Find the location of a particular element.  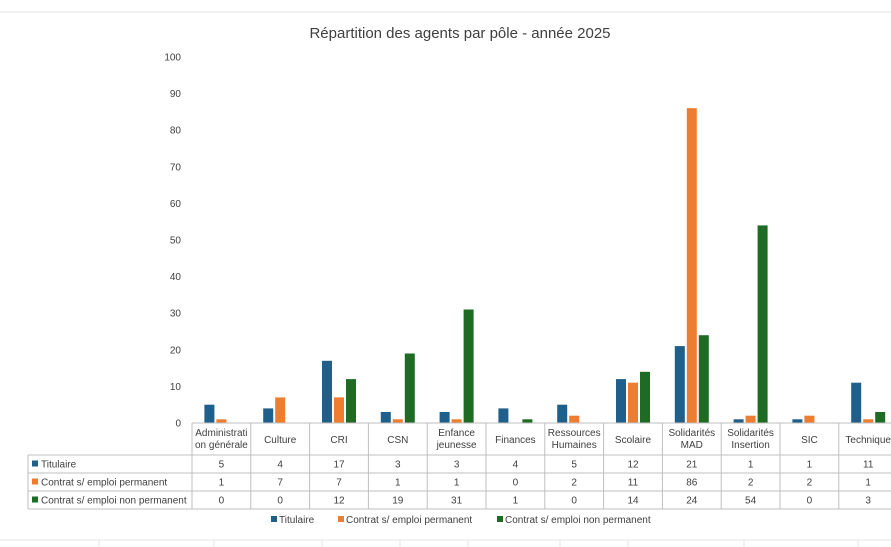

category-label: Humaines is located at coordinates (574, 445).